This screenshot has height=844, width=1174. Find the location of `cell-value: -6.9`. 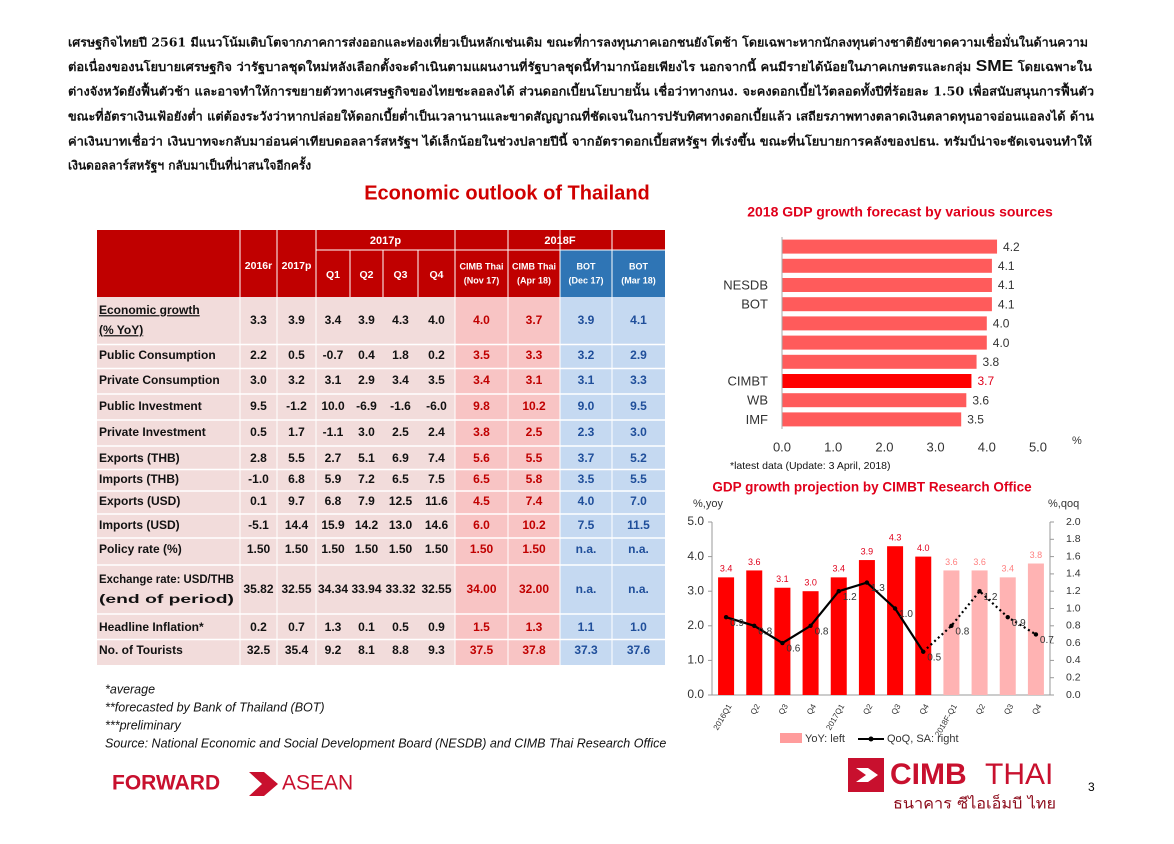

cell-value: -6.9 is located at coordinates (366, 406).